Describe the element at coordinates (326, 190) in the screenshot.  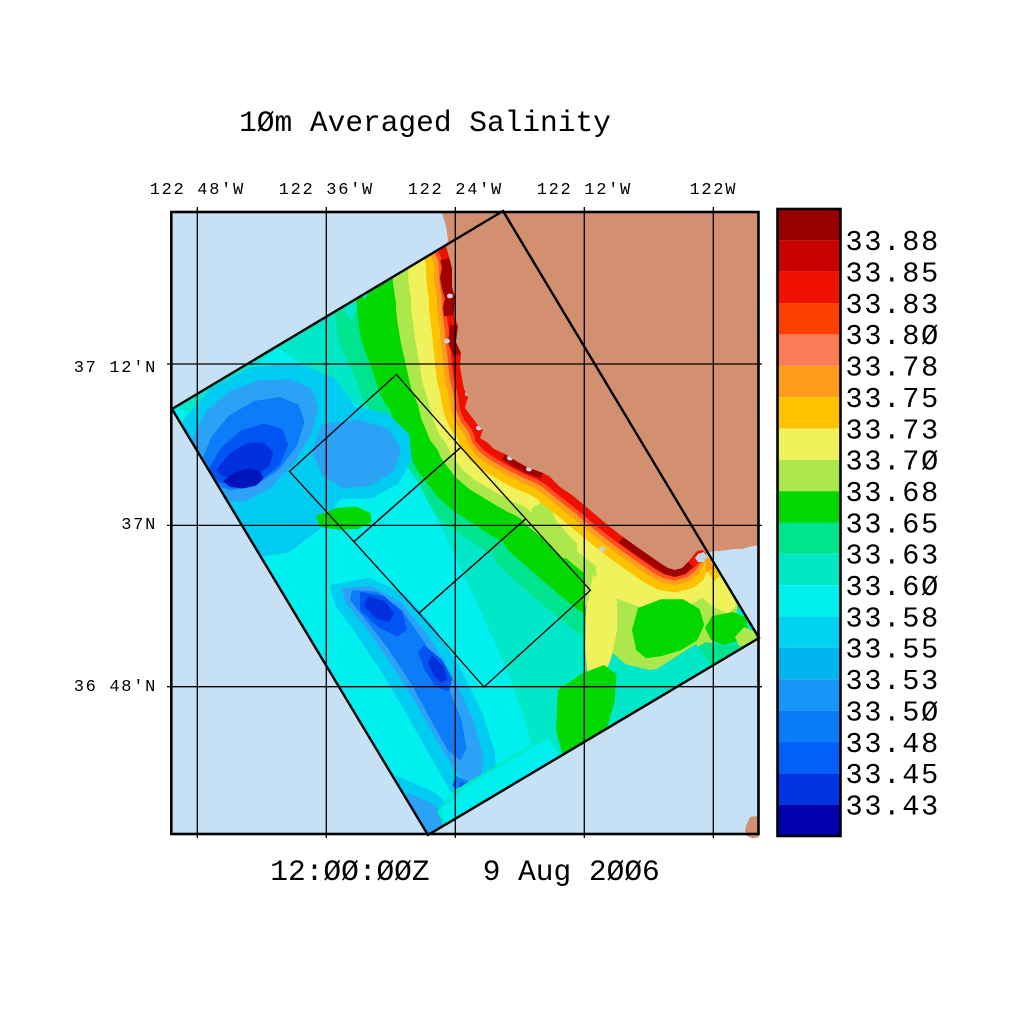
I see `svg-text: 122 36'W` at that location.